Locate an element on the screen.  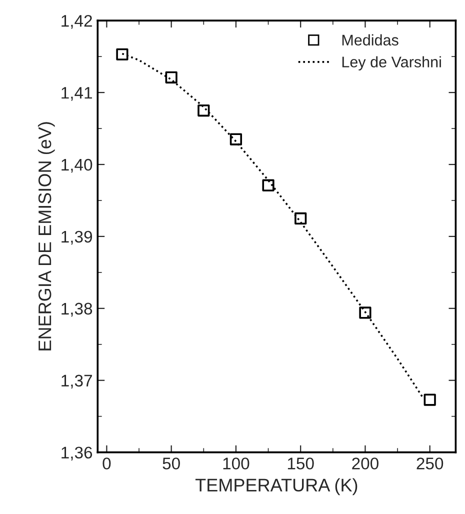
y-axis-title: ENERGIA DE EMISION (eV) is located at coordinates (46, 236).